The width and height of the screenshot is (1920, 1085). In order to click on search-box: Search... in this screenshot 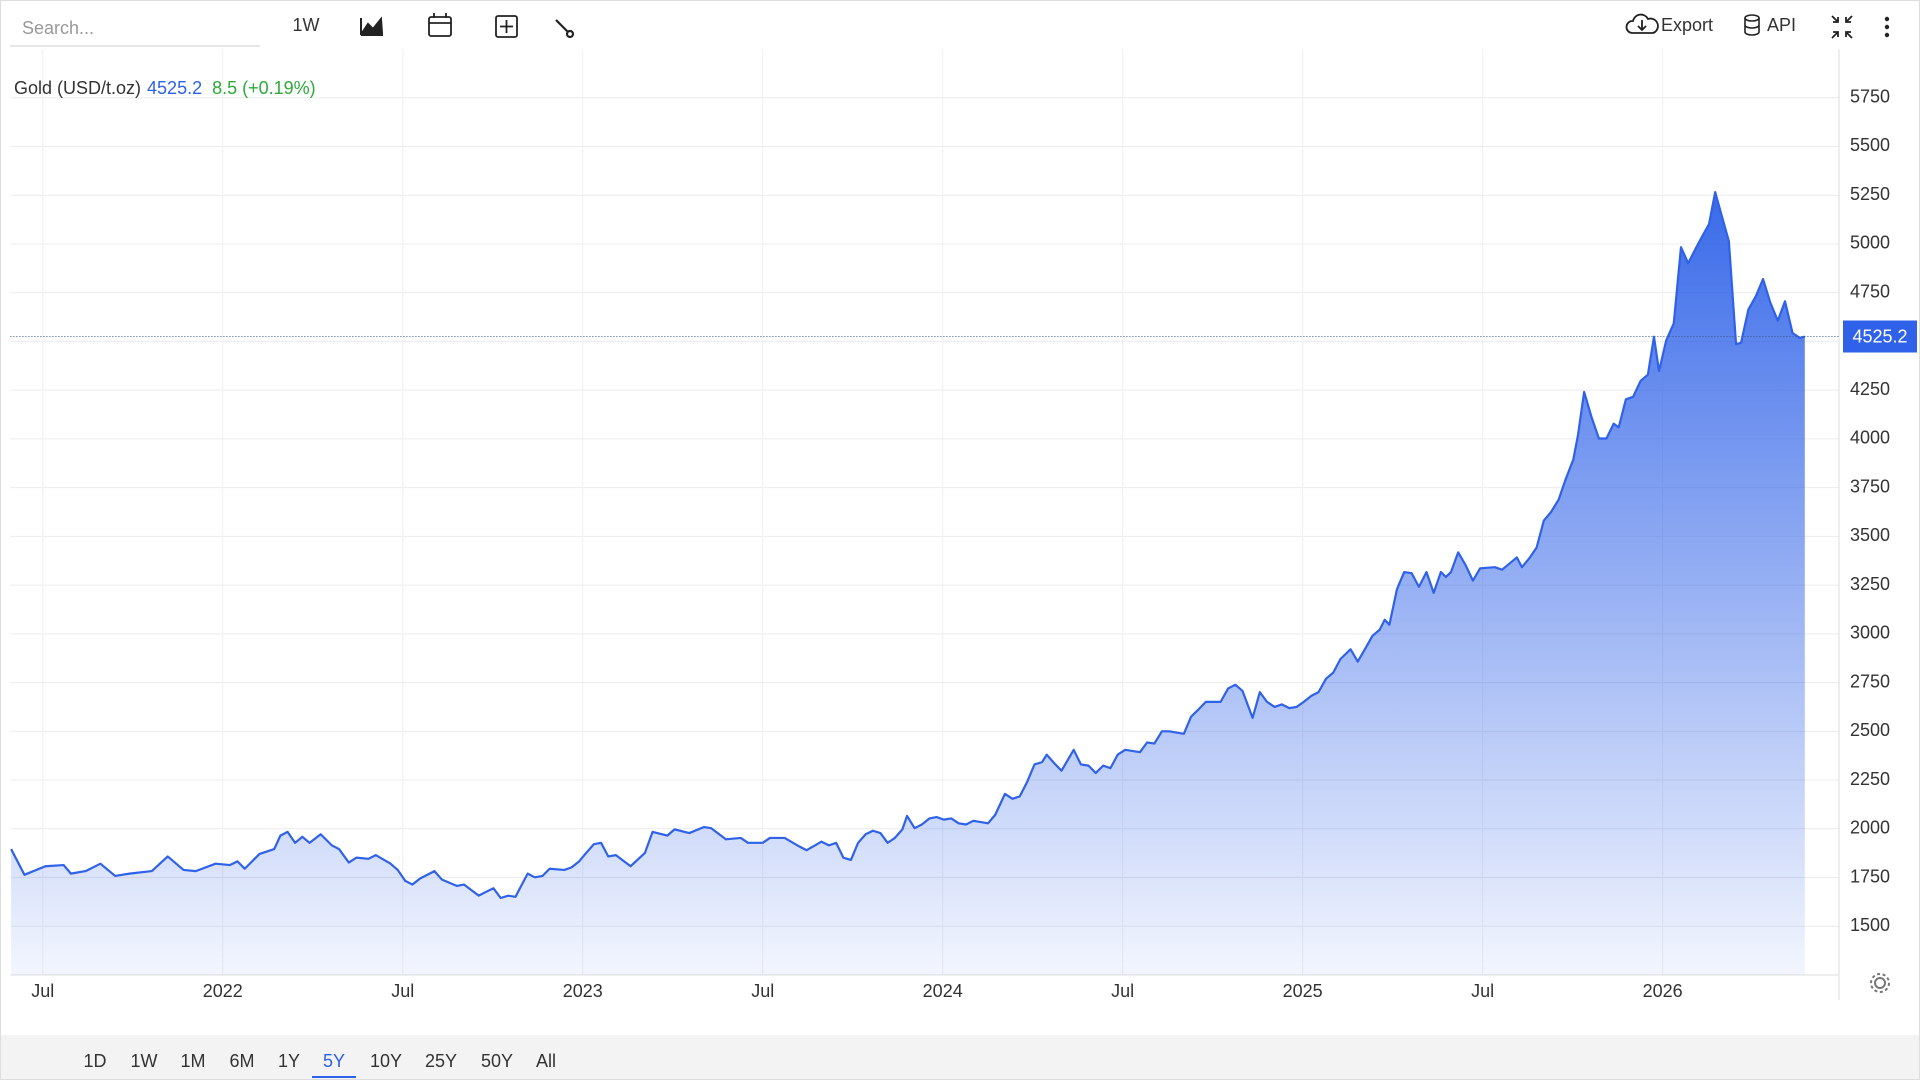, I will do `click(58, 28)`.